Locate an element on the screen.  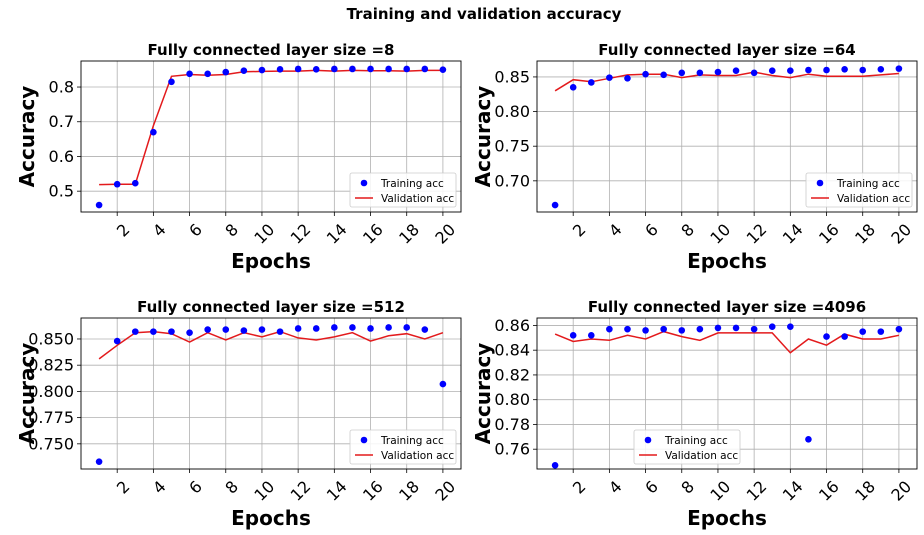
y-tick-label: 0.76 is located at coordinates (512, 449).